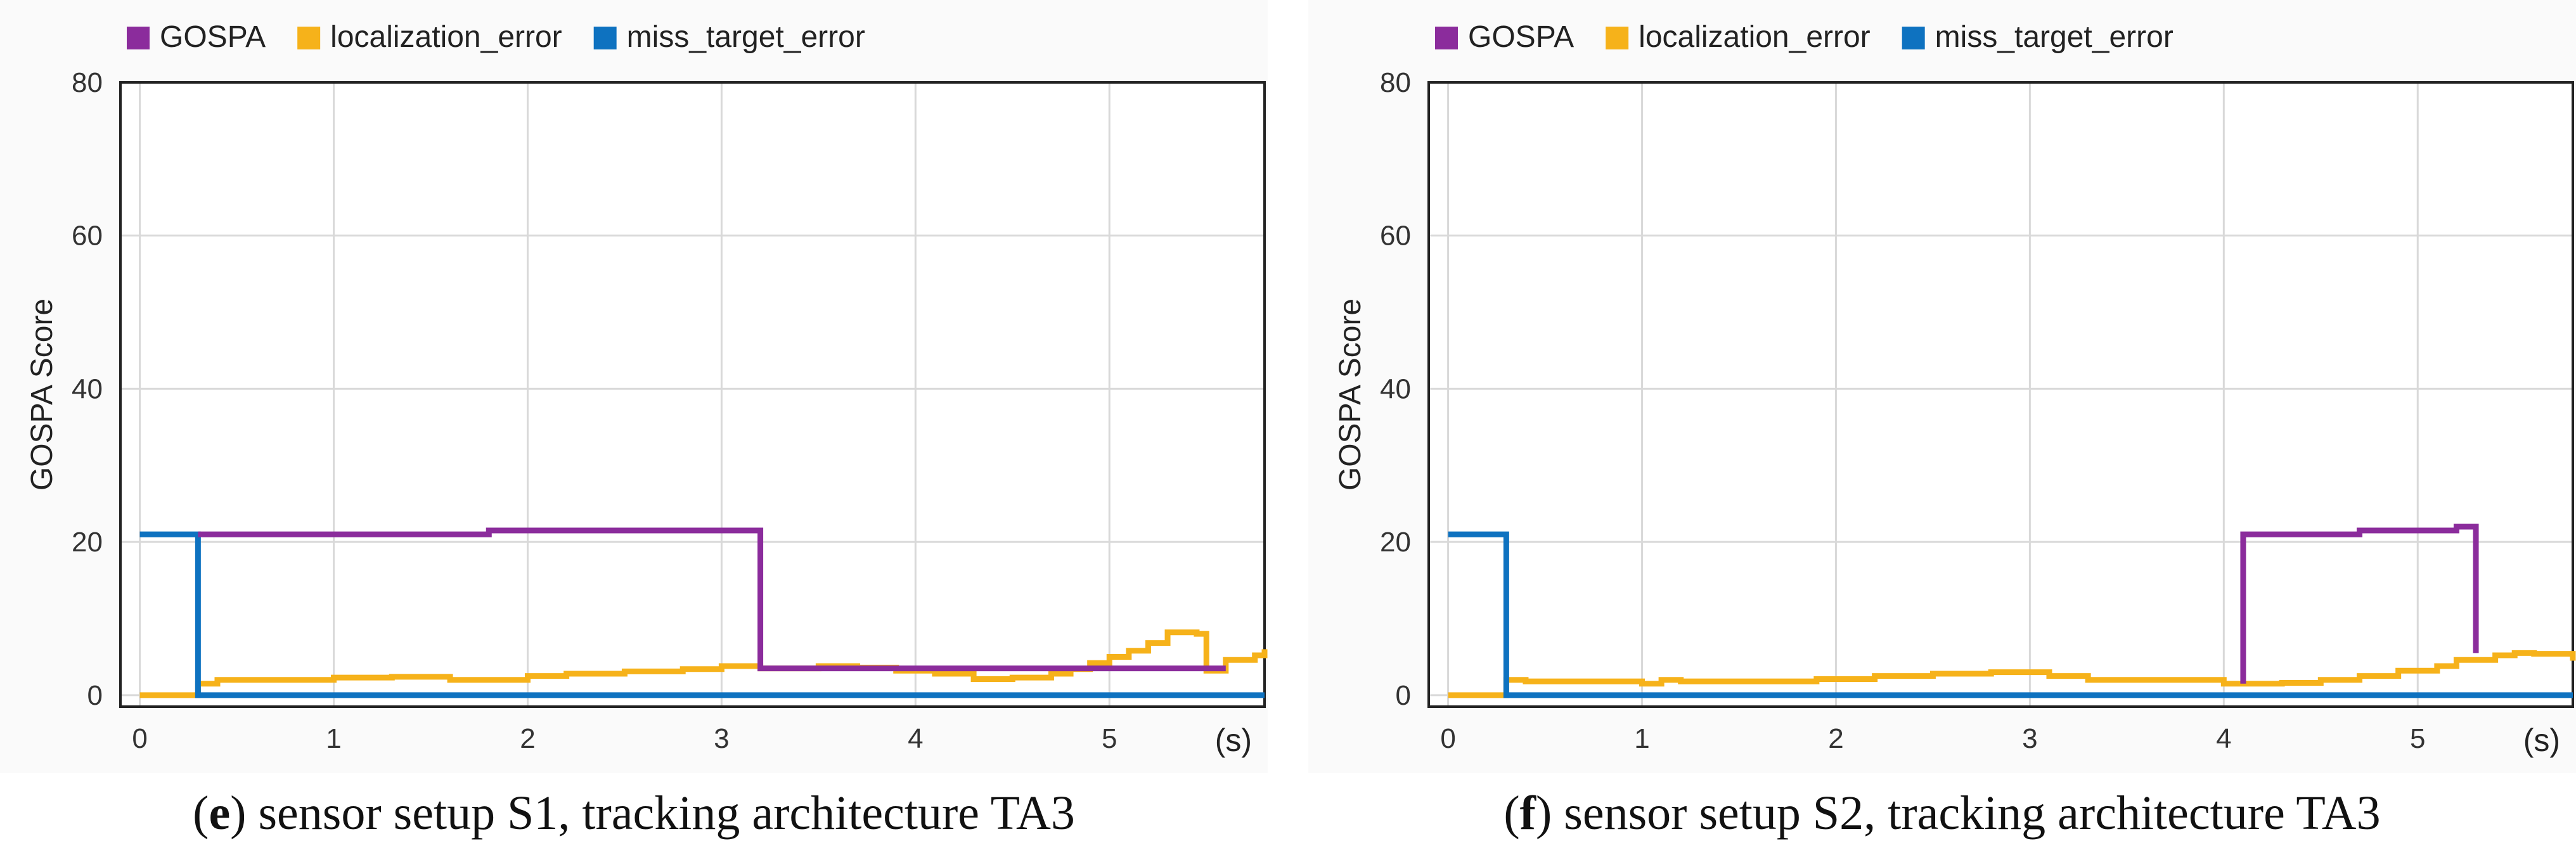 The image size is (2576, 867). Describe the element at coordinates (139, 738) in the screenshot. I see `x-tick-label-e: 0` at that location.